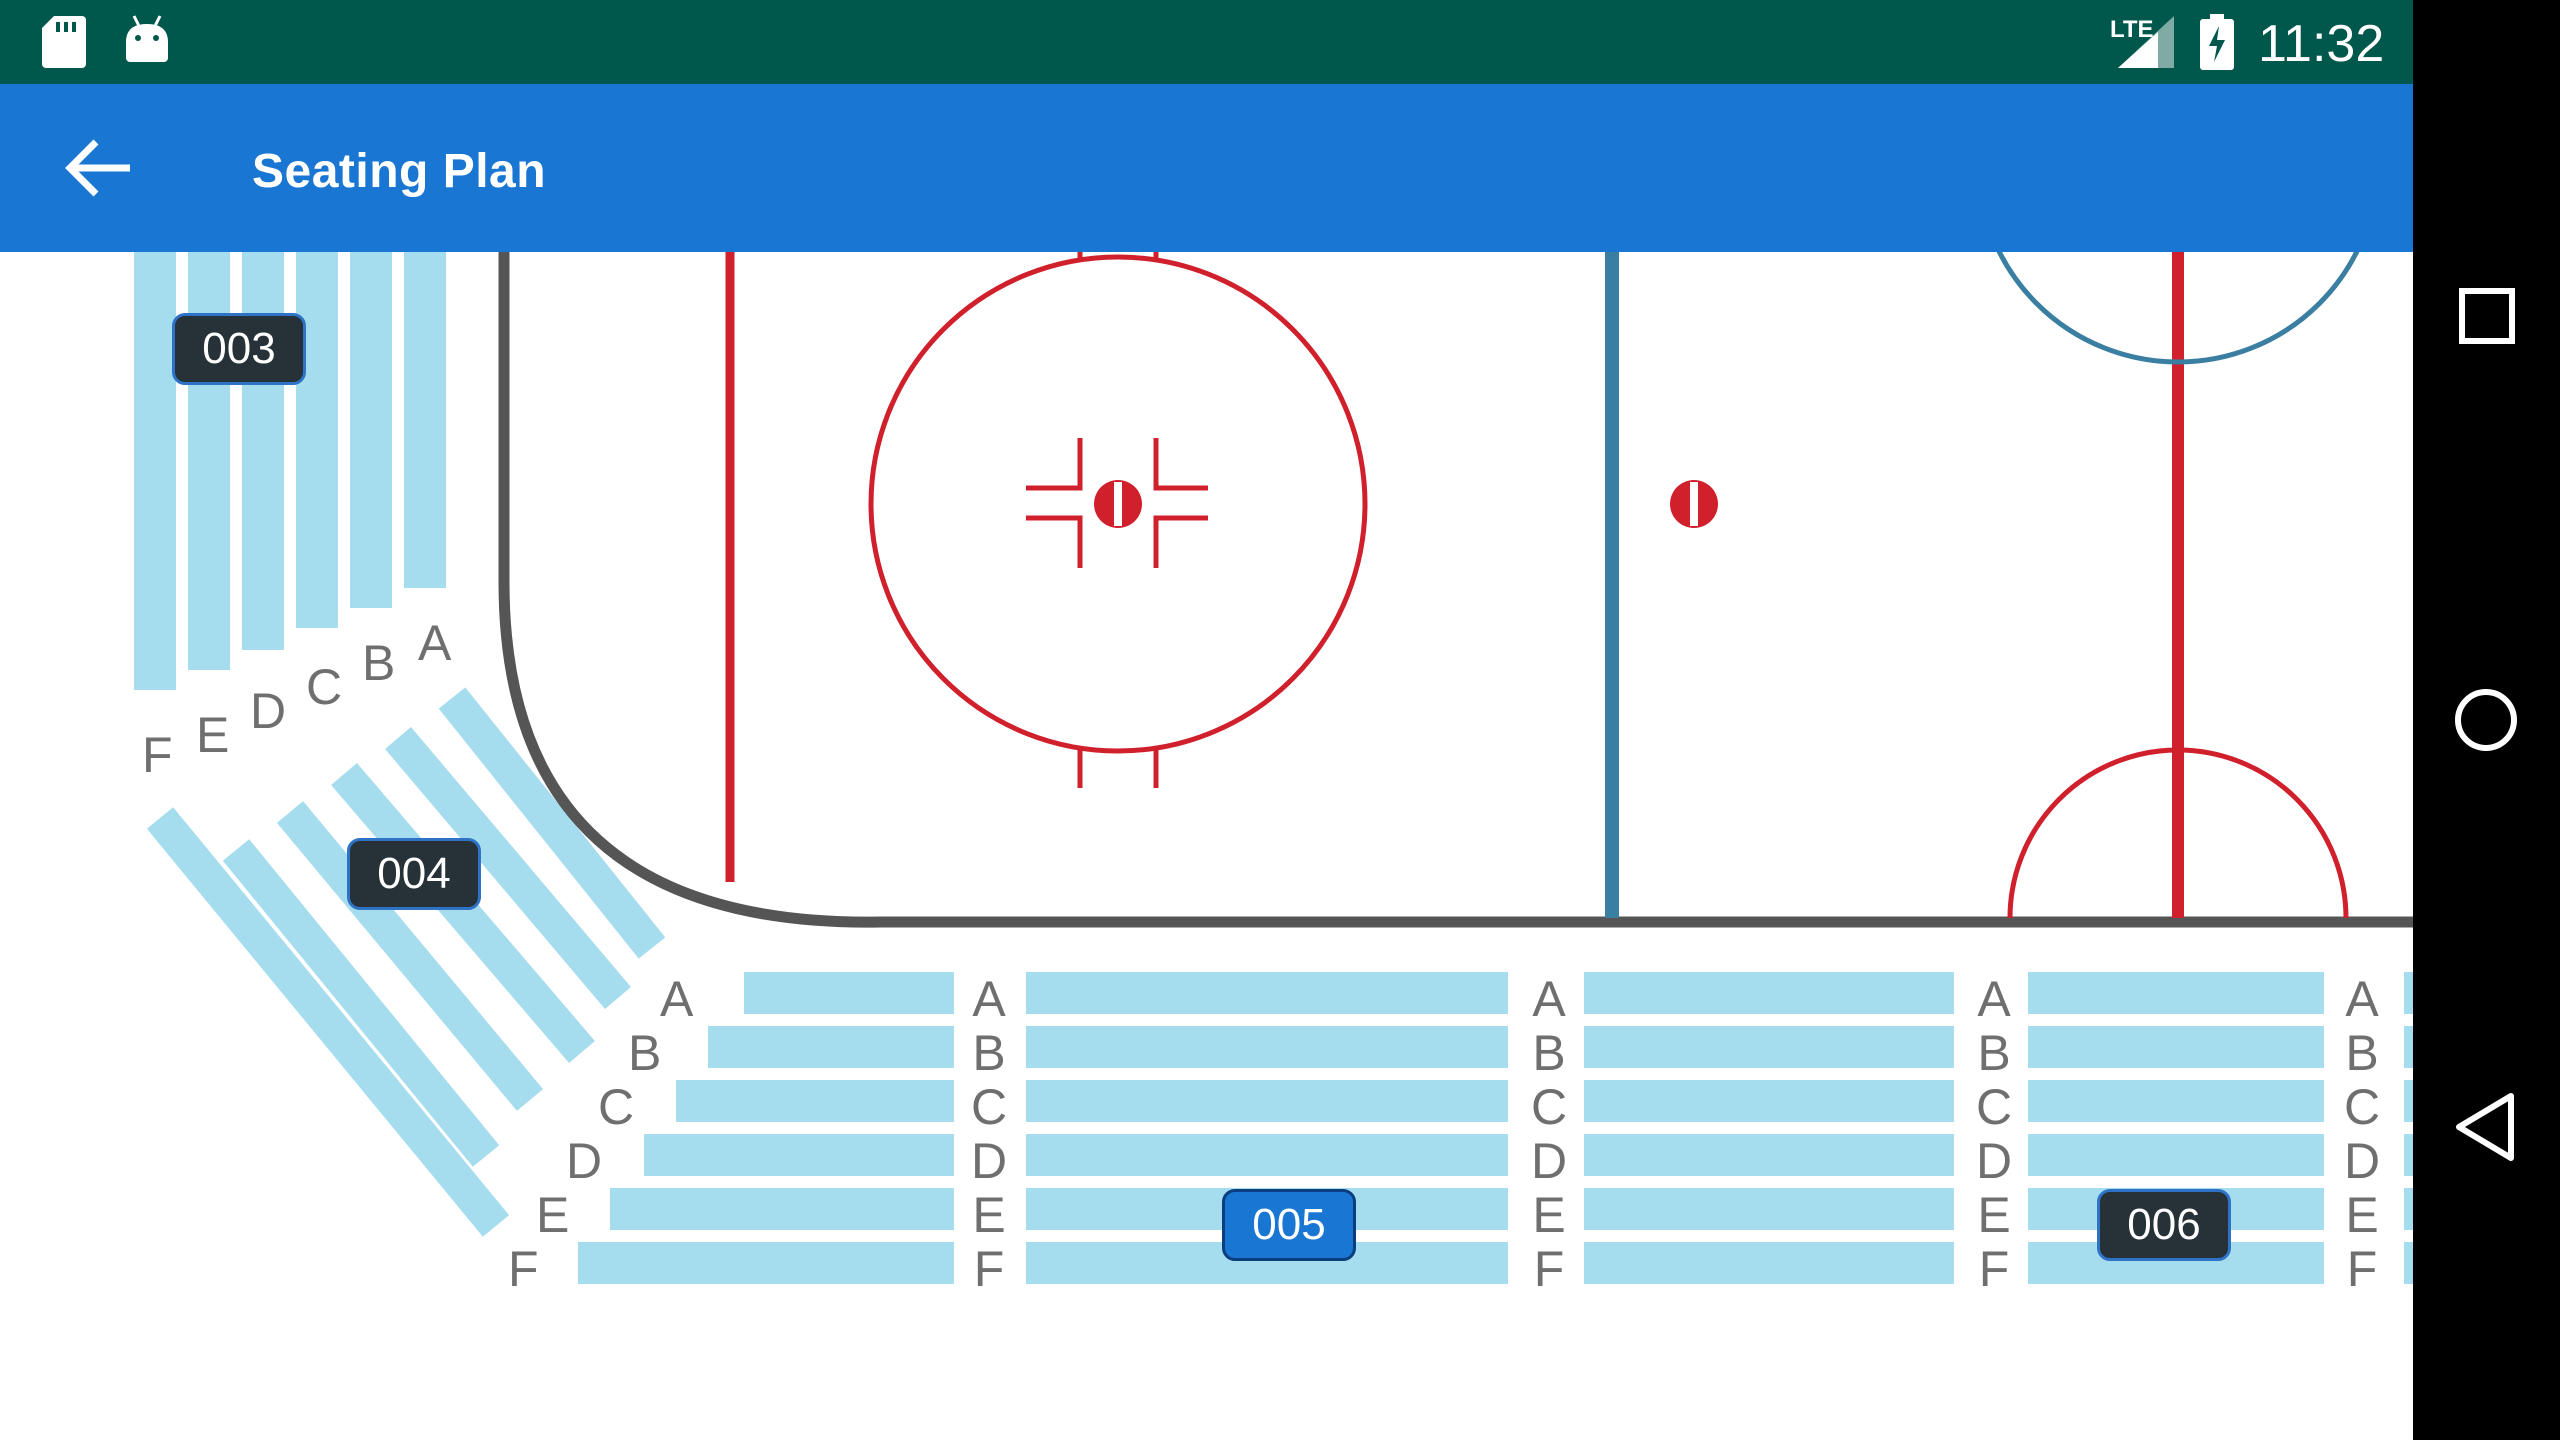  Describe the element at coordinates (399, 171) in the screenshot. I see `page-title: Seating Plan` at that location.